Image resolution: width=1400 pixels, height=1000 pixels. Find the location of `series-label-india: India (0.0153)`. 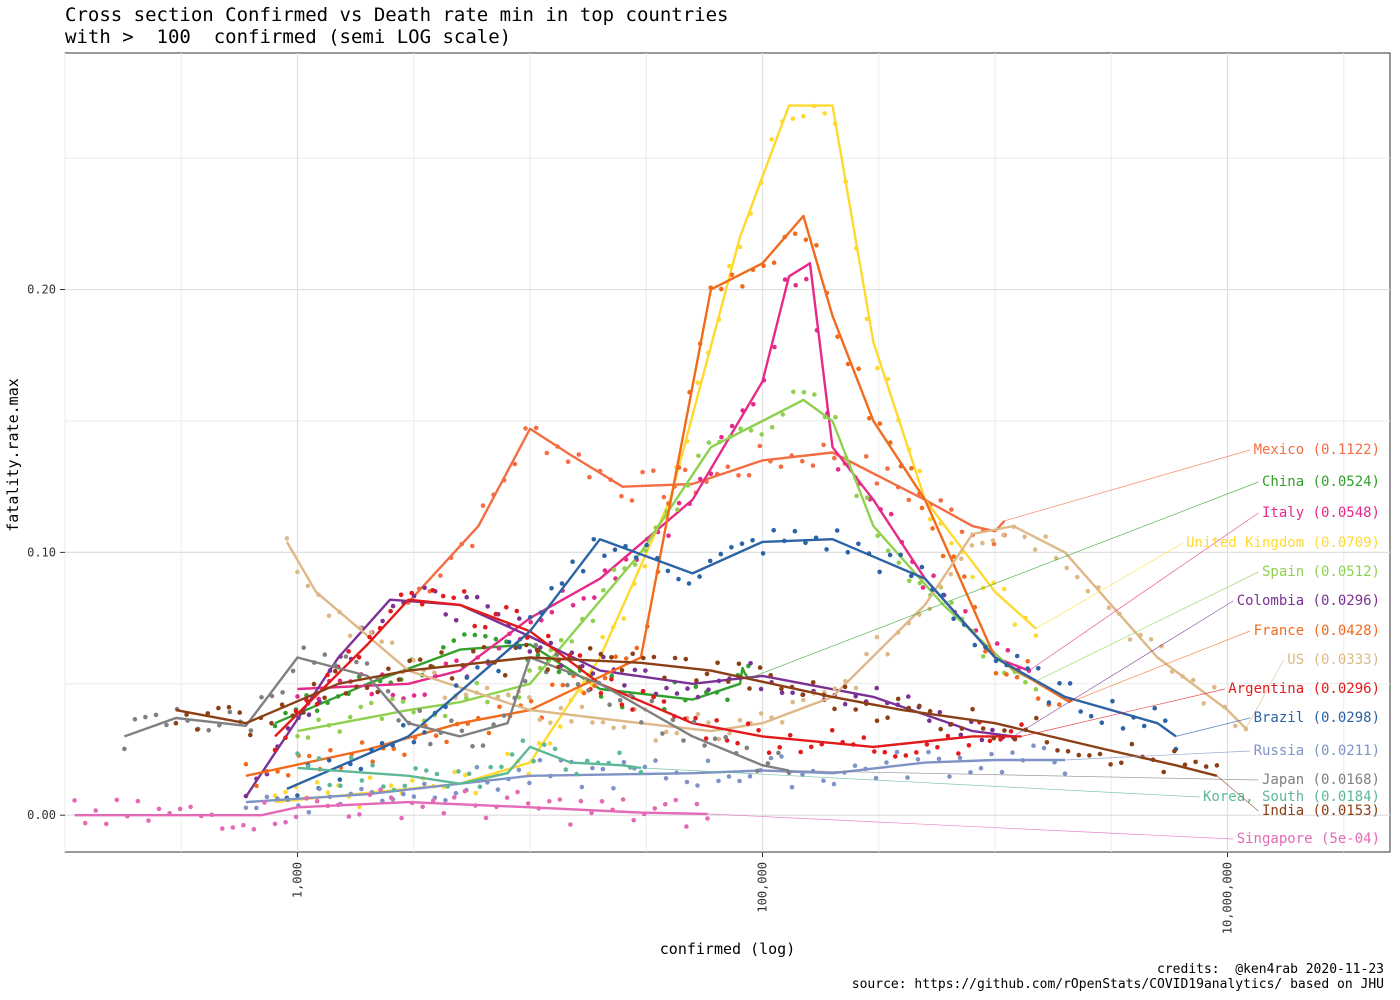

series-label-india: India (0.0153) is located at coordinates (1321, 811).